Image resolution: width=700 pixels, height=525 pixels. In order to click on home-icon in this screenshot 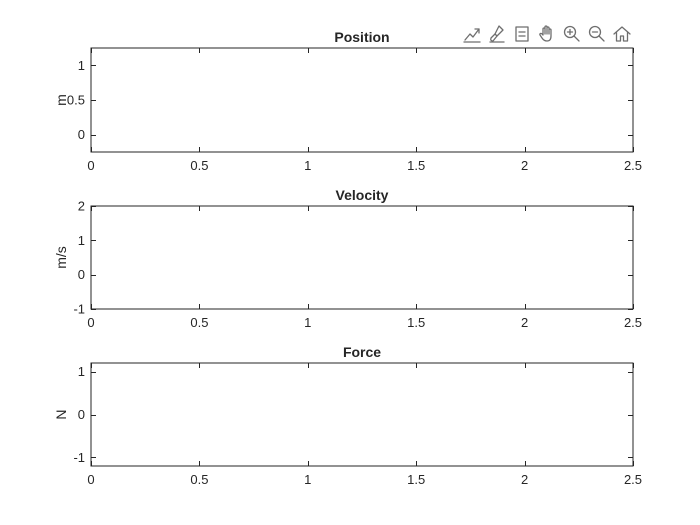, I will do `click(622, 34)`.